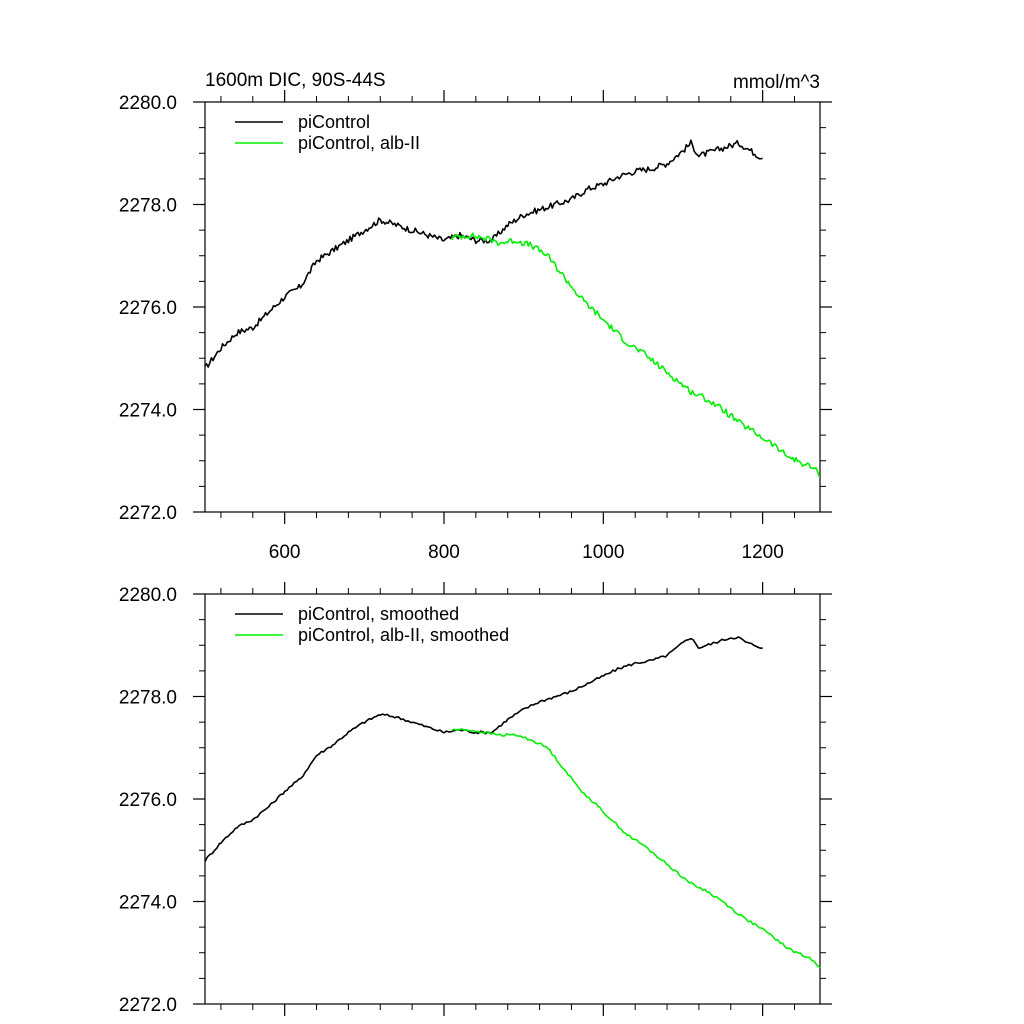 The image size is (1024, 1024). I want to click on units-label: mmol/m^3, so click(776, 82).